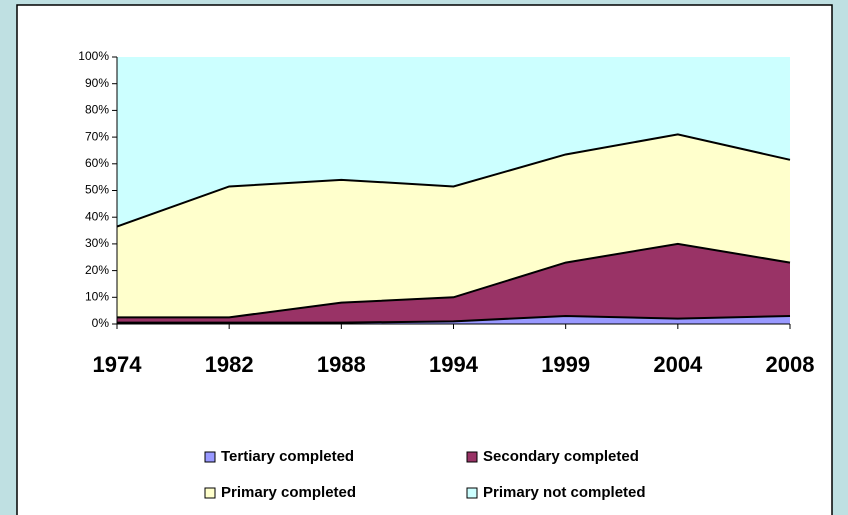  What do you see at coordinates (118, 364) in the screenshot?
I see `x-tick-label: 1974` at bounding box center [118, 364].